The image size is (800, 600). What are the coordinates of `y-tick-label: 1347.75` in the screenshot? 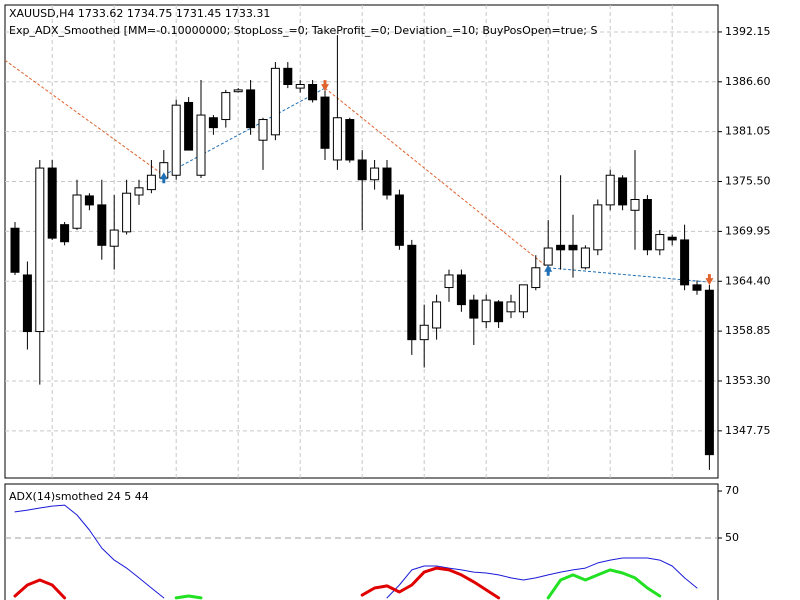 It's located at (748, 430).